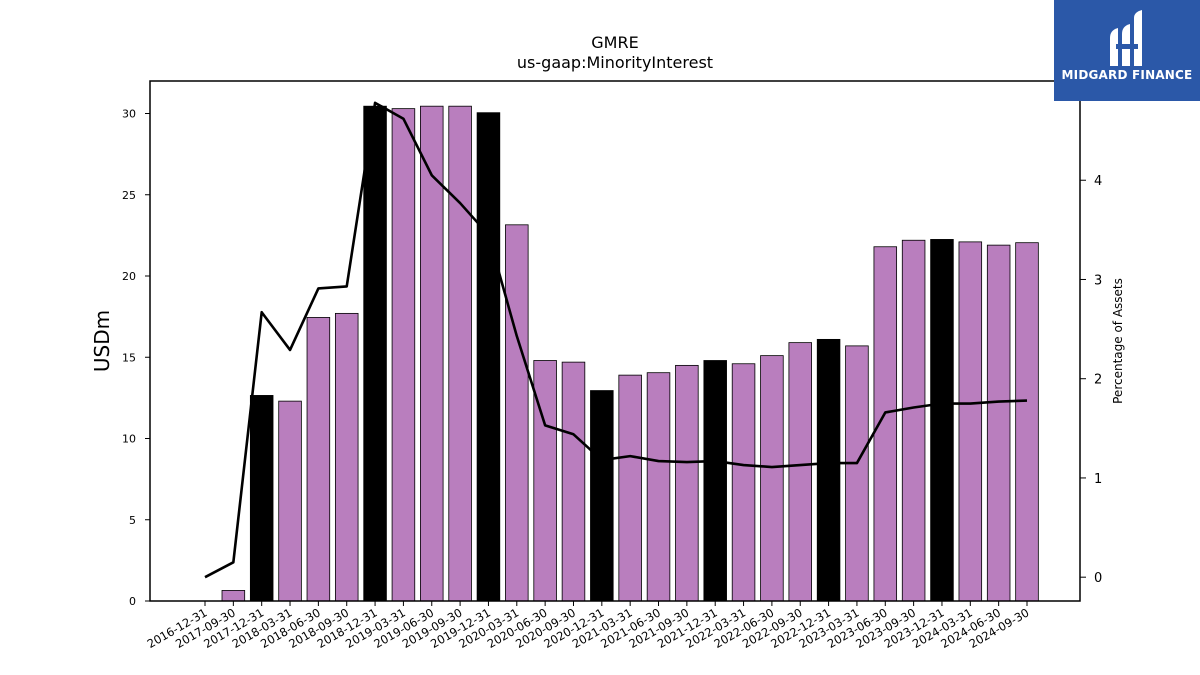 This screenshot has width=1200, height=675. I want to click on y2-axis: 0 1 2 3 4, so click(1091, 380).